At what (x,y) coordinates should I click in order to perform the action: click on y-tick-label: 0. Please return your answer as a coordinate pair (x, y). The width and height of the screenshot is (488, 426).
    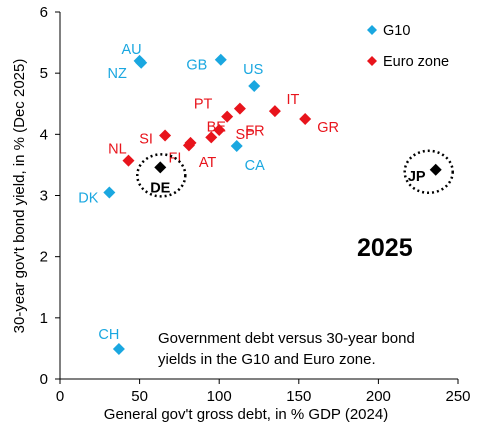
    Looking at the image, I should click on (44, 379).